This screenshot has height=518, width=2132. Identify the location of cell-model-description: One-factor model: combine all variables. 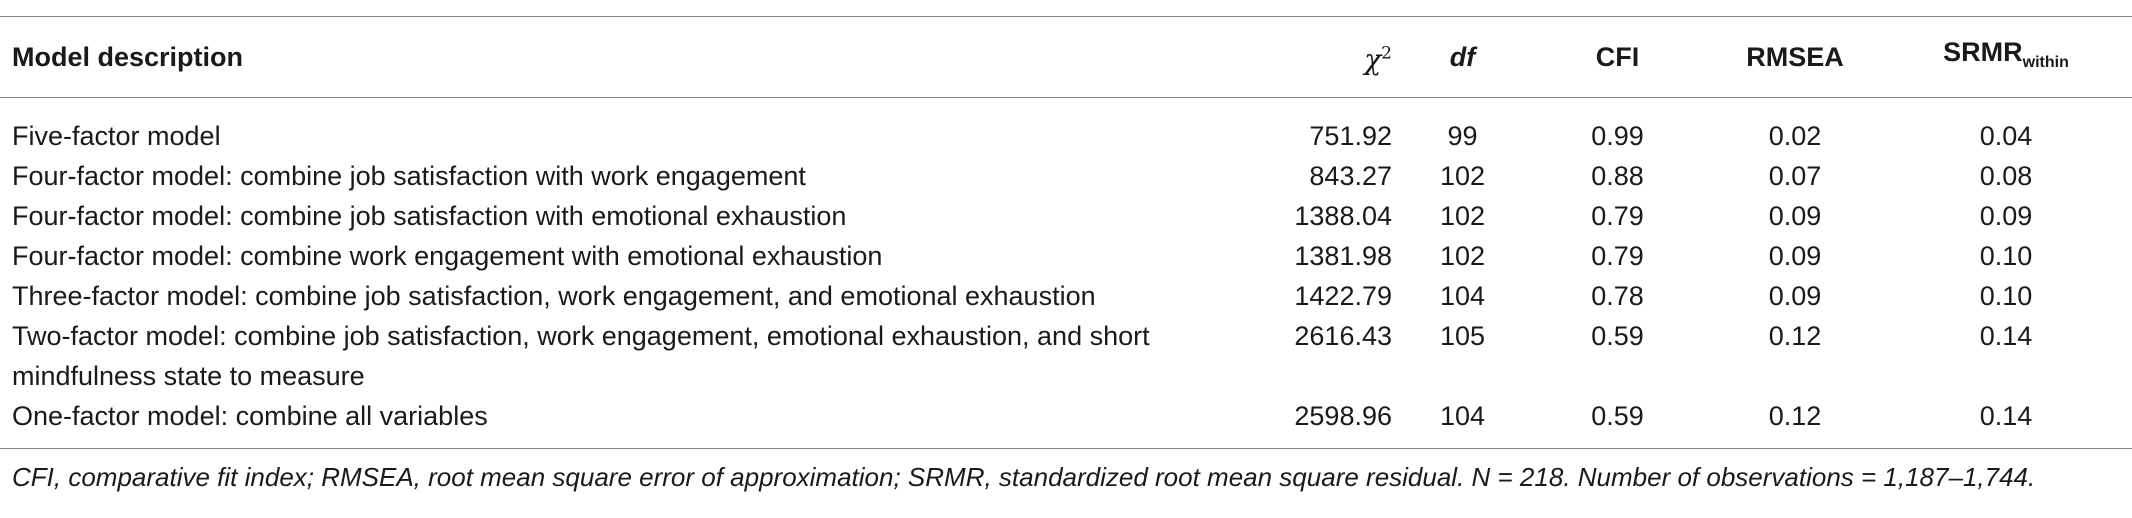
(250, 416).